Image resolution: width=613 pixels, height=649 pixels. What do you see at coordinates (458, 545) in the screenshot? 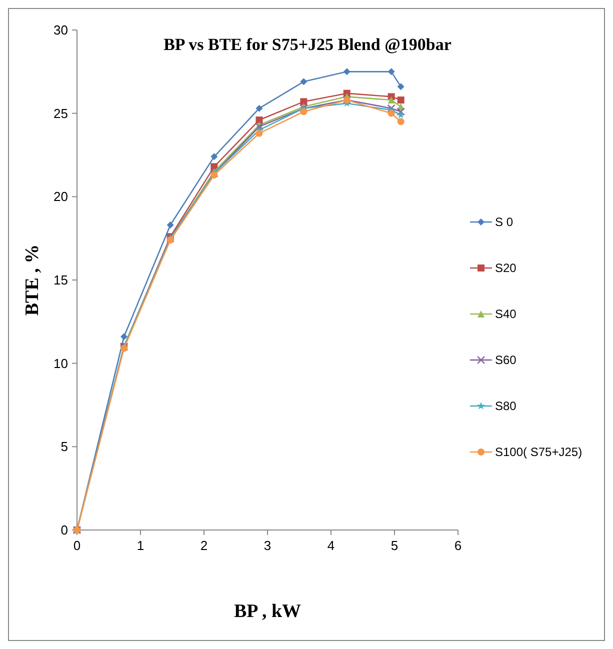
I see `x-tick-label: 6` at bounding box center [458, 545].